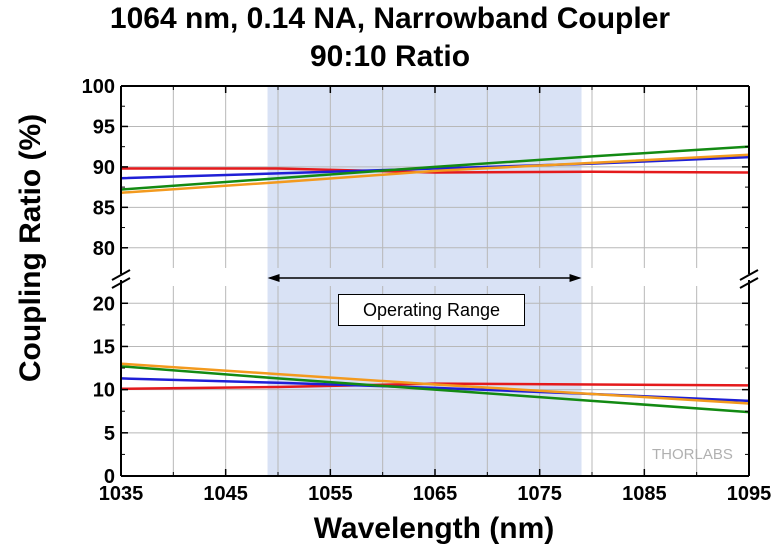 This screenshot has height=557, width=780. I want to click on logo-light: LABS, so click(713, 454).